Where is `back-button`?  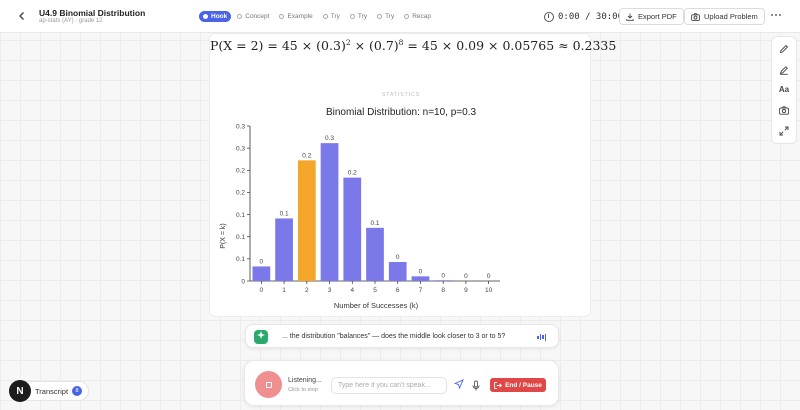
back-button is located at coordinates (22, 16).